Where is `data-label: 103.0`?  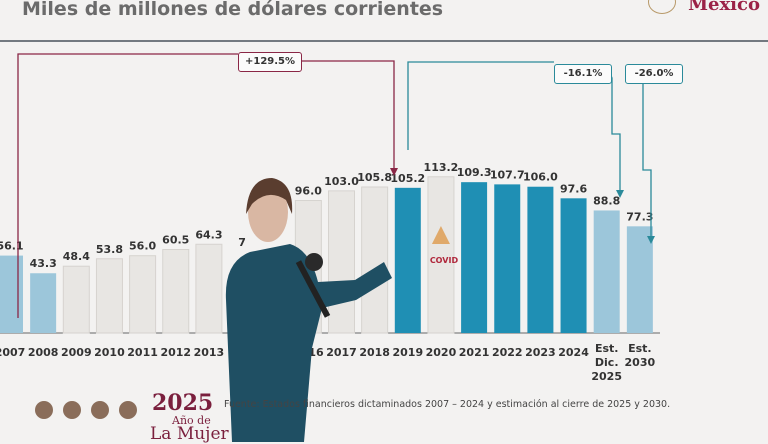 data-label: 103.0 is located at coordinates (341, 181).